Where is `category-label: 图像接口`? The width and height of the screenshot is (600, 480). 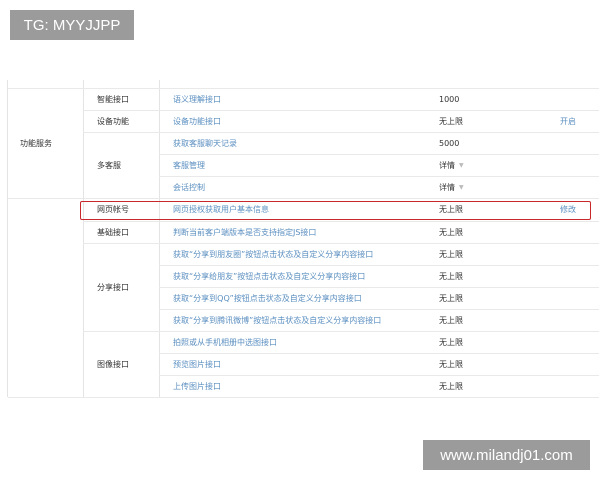
category-label: 图像接口 is located at coordinates (113, 364).